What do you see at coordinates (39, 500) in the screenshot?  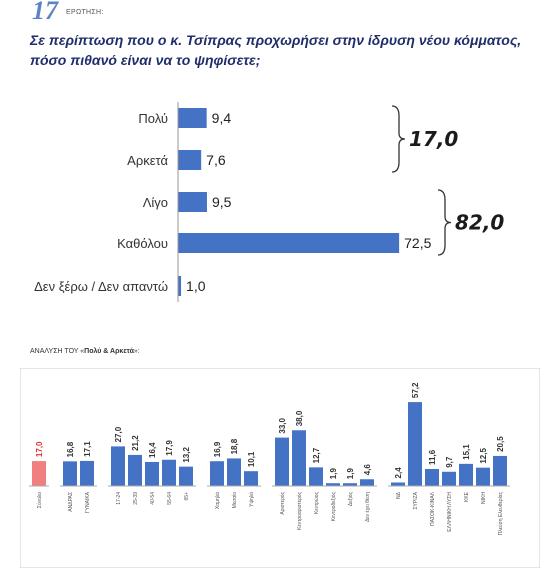 I see `breakdown-category-label: Σύνολο` at bounding box center [39, 500].